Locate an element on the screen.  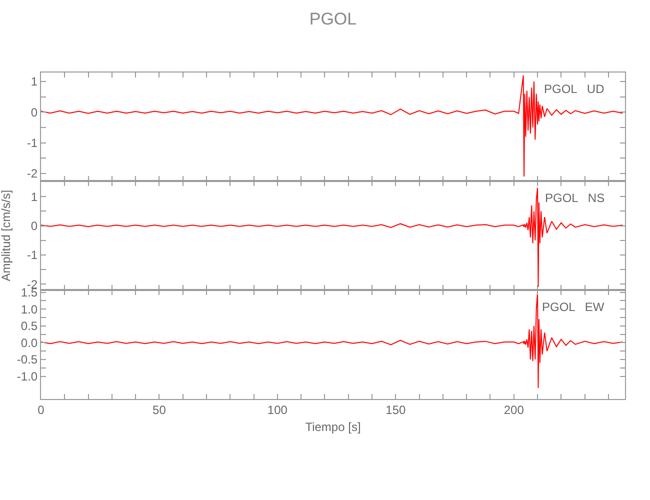
y-axis-title: Amplitud [cm/s/s] is located at coordinates (7, 236).